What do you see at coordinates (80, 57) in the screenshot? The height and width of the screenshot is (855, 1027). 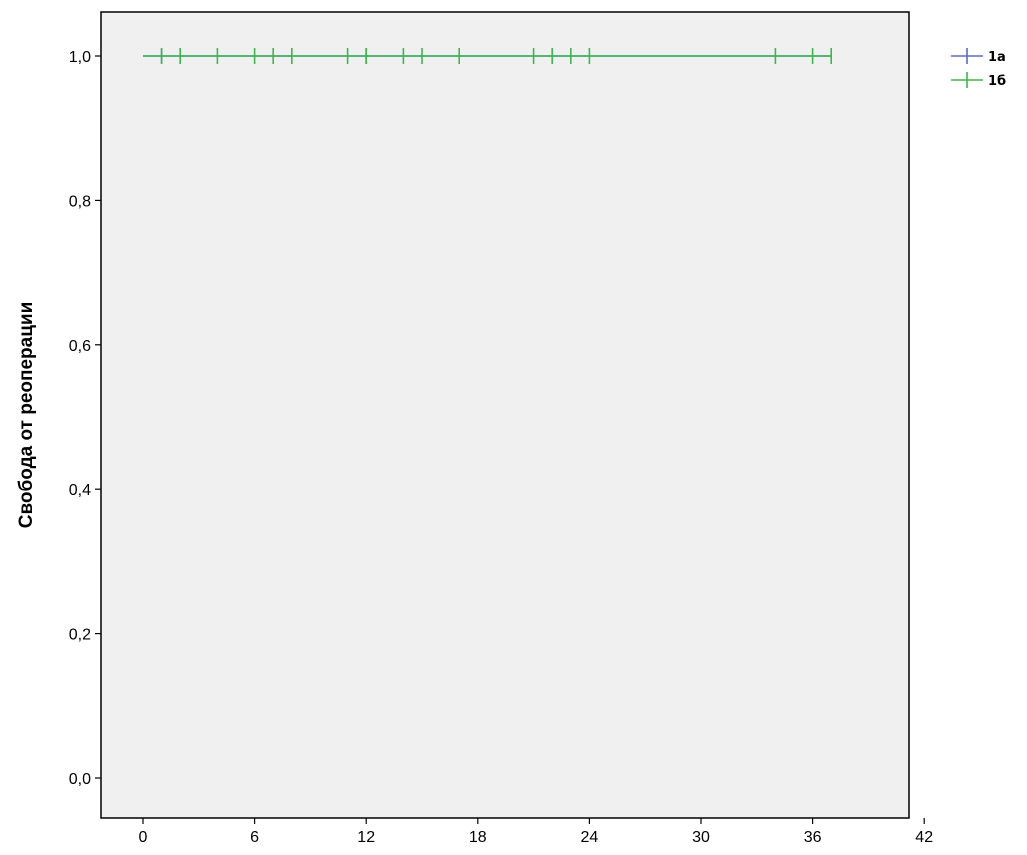 I see `y-tick-label: 1,0` at bounding box center [80, 57].